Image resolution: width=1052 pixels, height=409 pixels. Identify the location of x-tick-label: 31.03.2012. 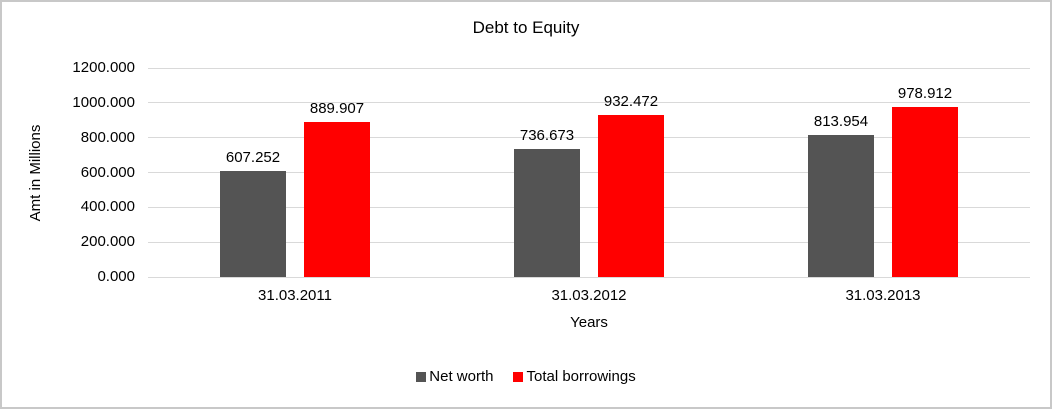
(589, 295).